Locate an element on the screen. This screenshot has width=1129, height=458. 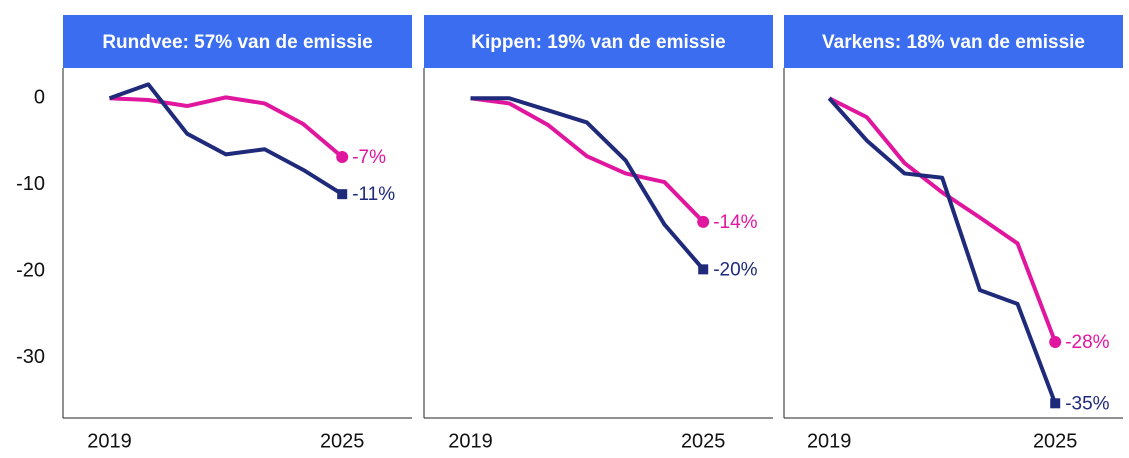
value-label: -20% is located at coordinates (735, 269).